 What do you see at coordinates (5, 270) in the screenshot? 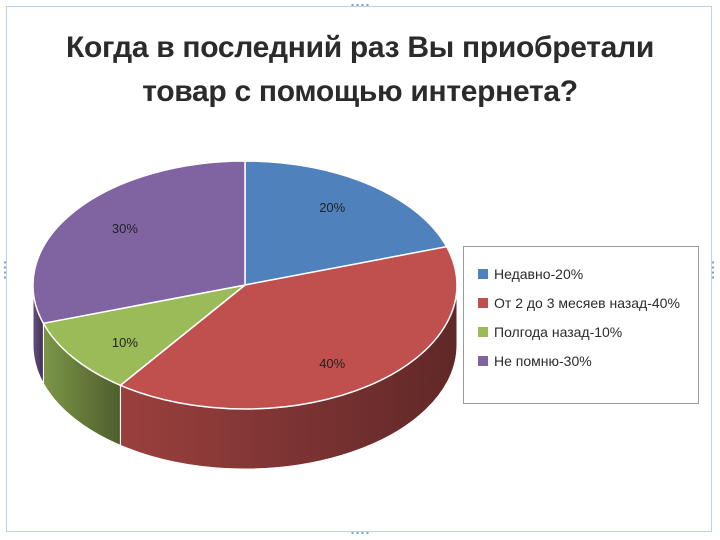
I see `resize-handle-left` at bounding box center [5, 270].